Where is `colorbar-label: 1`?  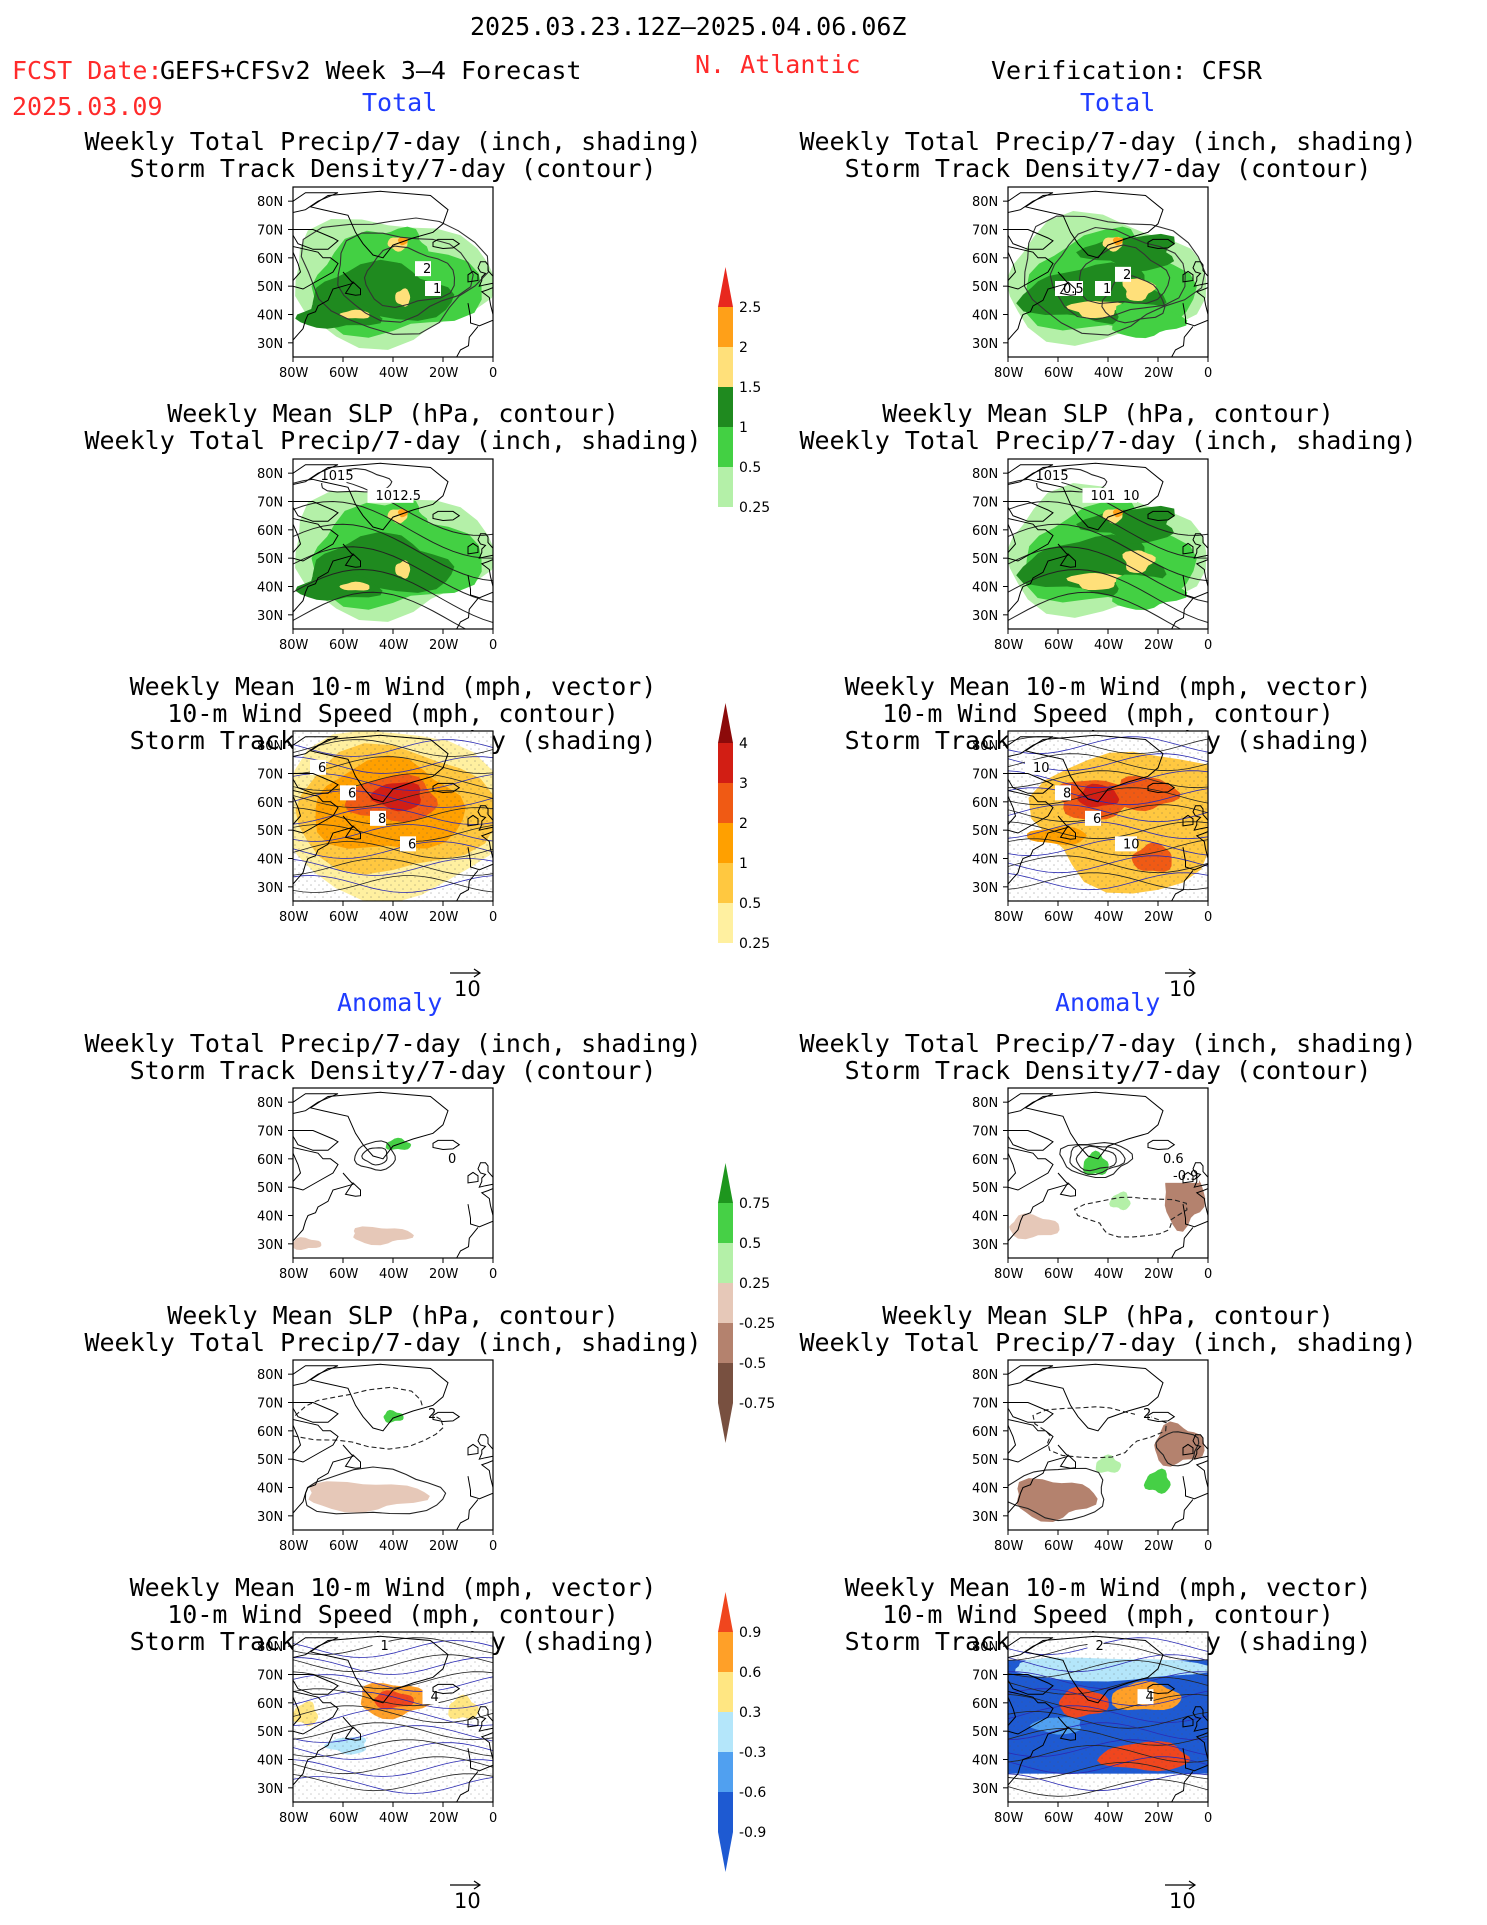 colorbar-label: 1 is located at coordinates (743, 864).